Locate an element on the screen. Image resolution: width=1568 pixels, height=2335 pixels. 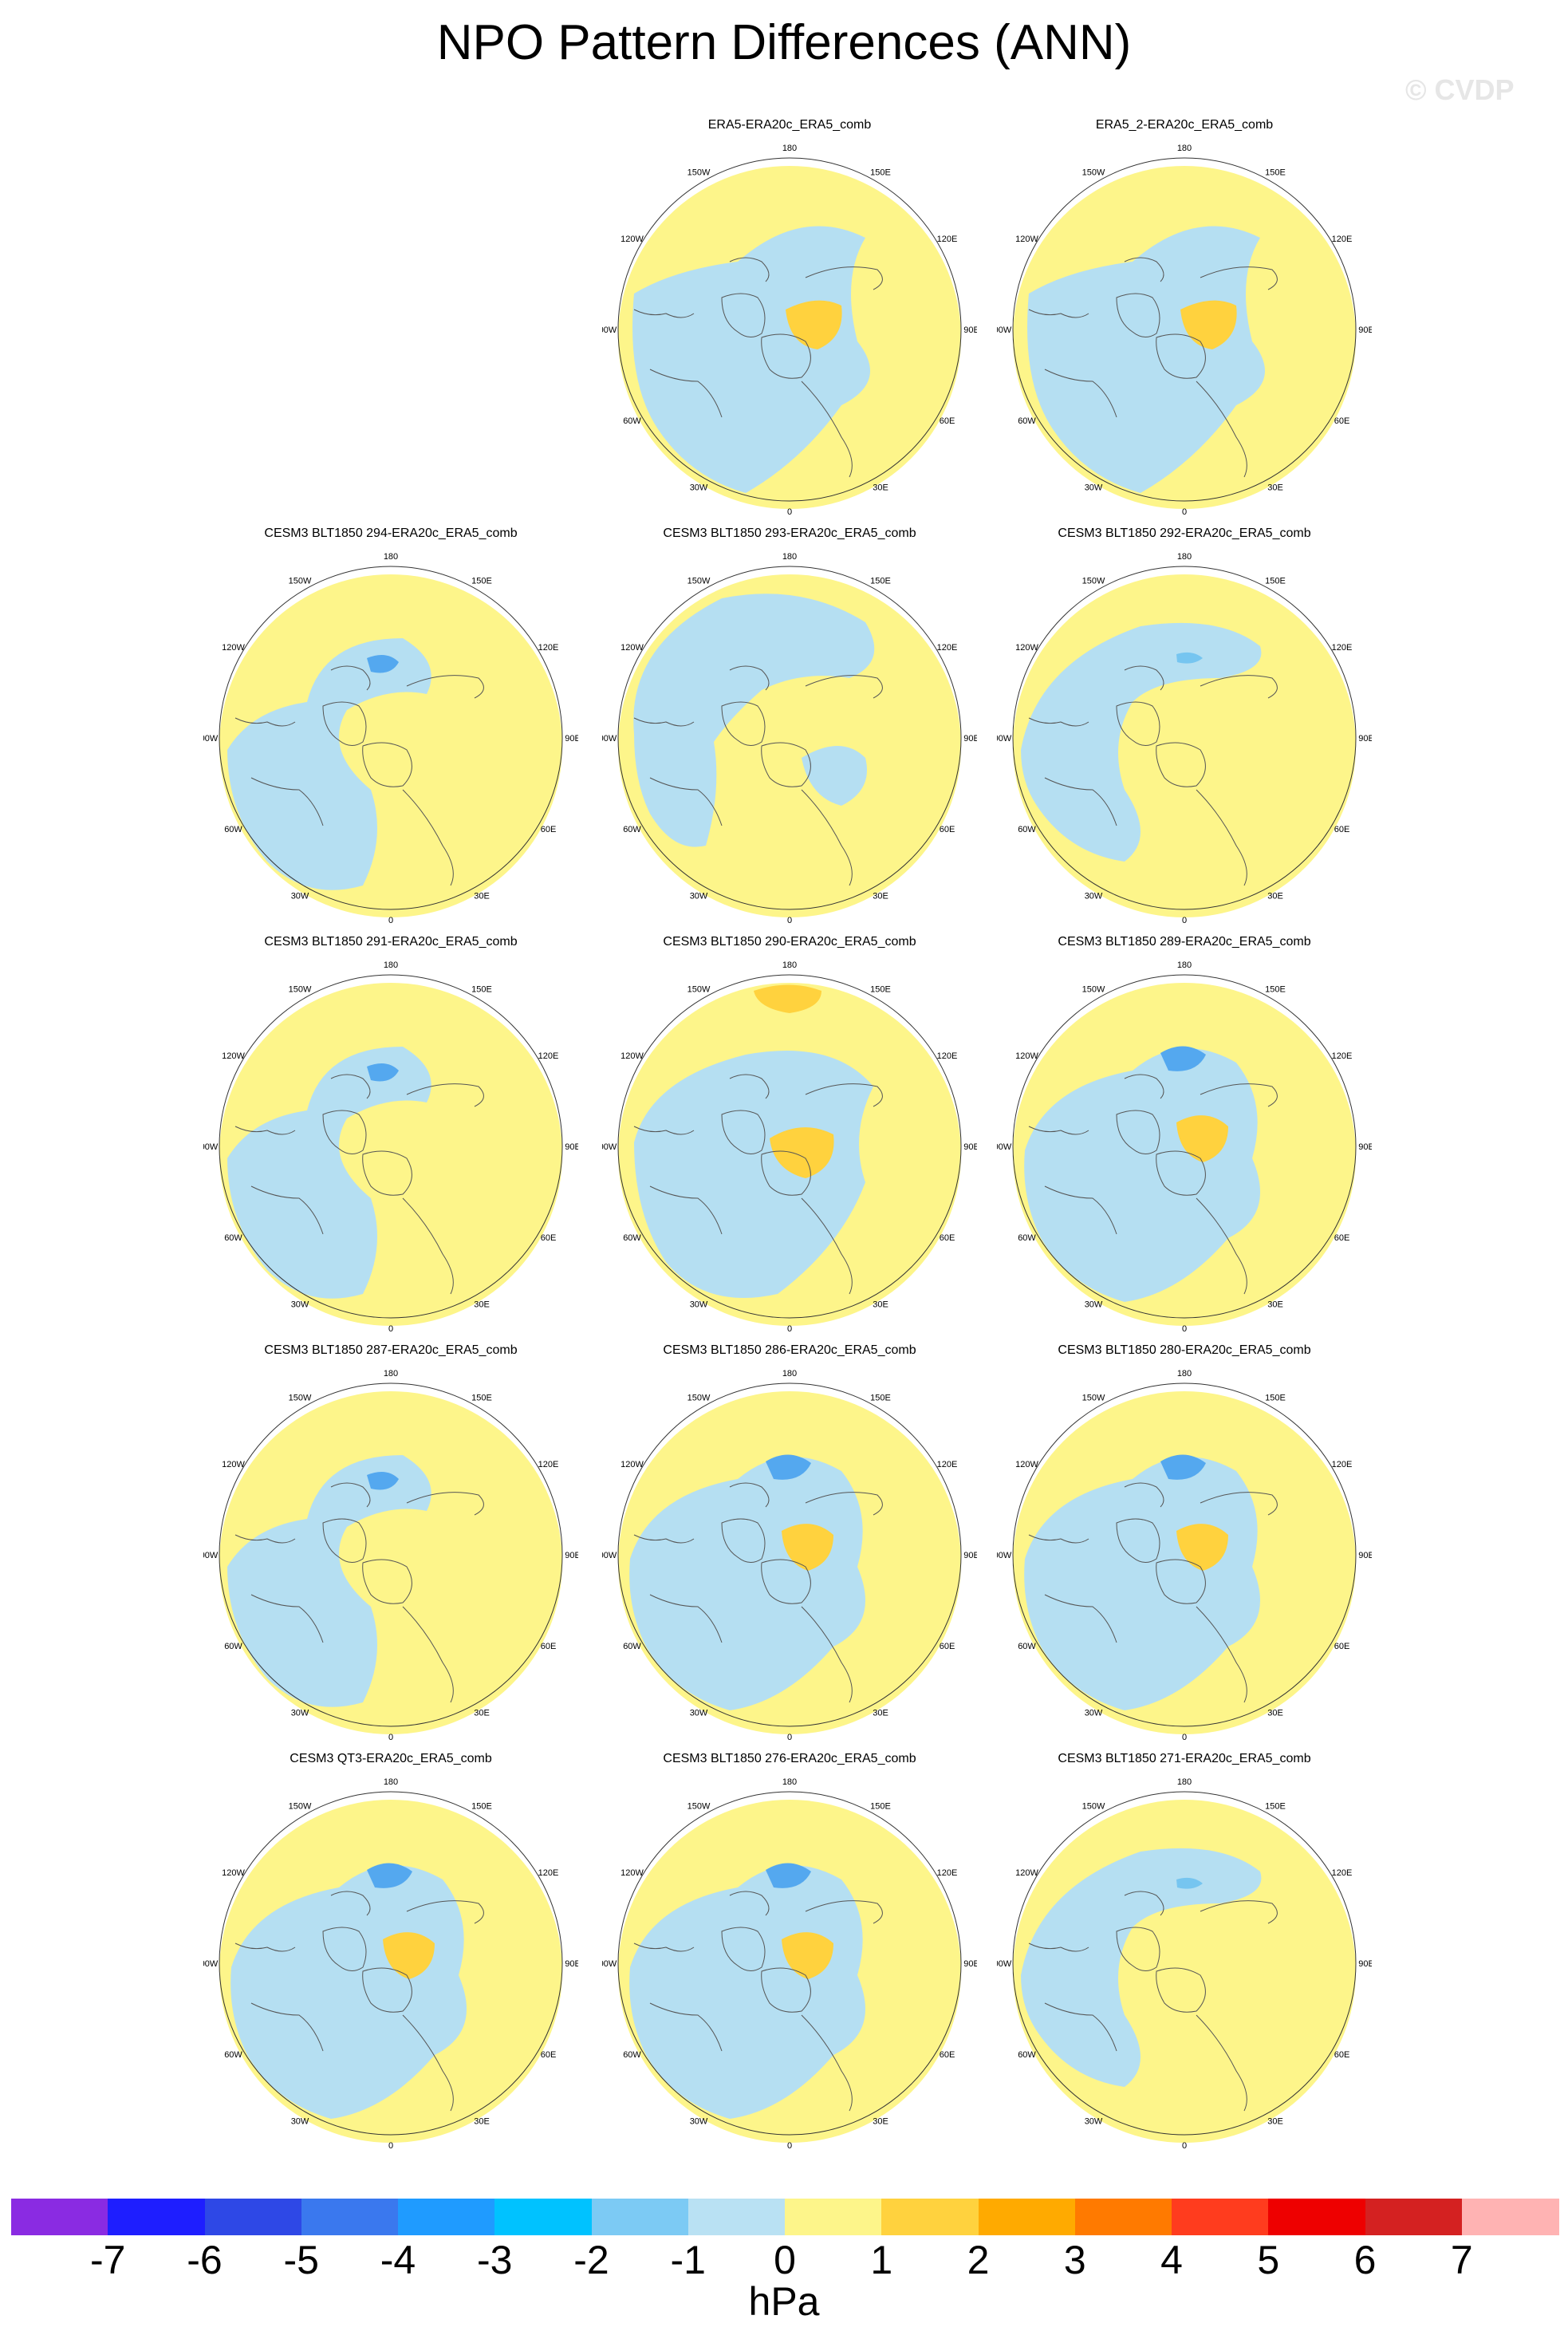
panel-title: ERA5-ERA20c_ERA5_comb is located at coordinates (789, 125).